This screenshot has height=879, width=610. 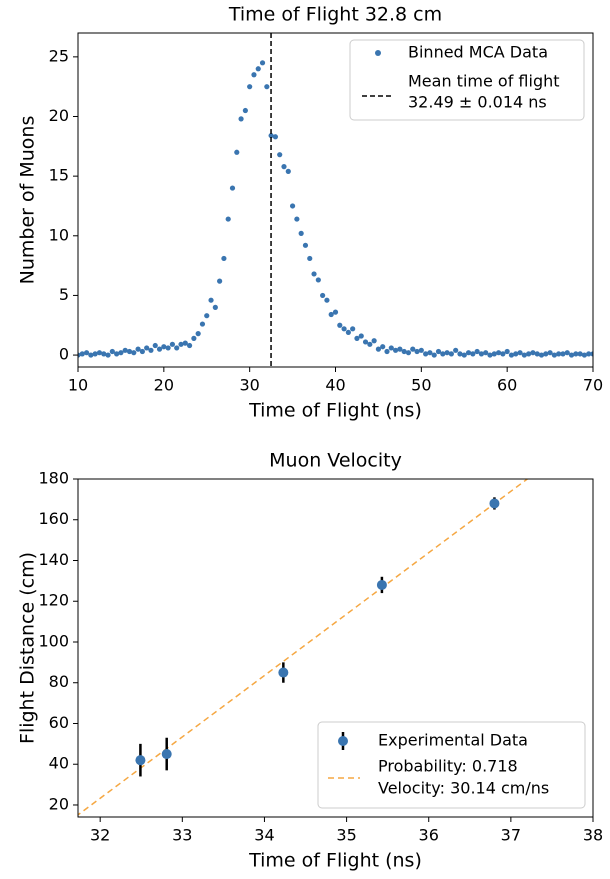 I want to click on x-tick-label: 37, so click(x=511, y=835).